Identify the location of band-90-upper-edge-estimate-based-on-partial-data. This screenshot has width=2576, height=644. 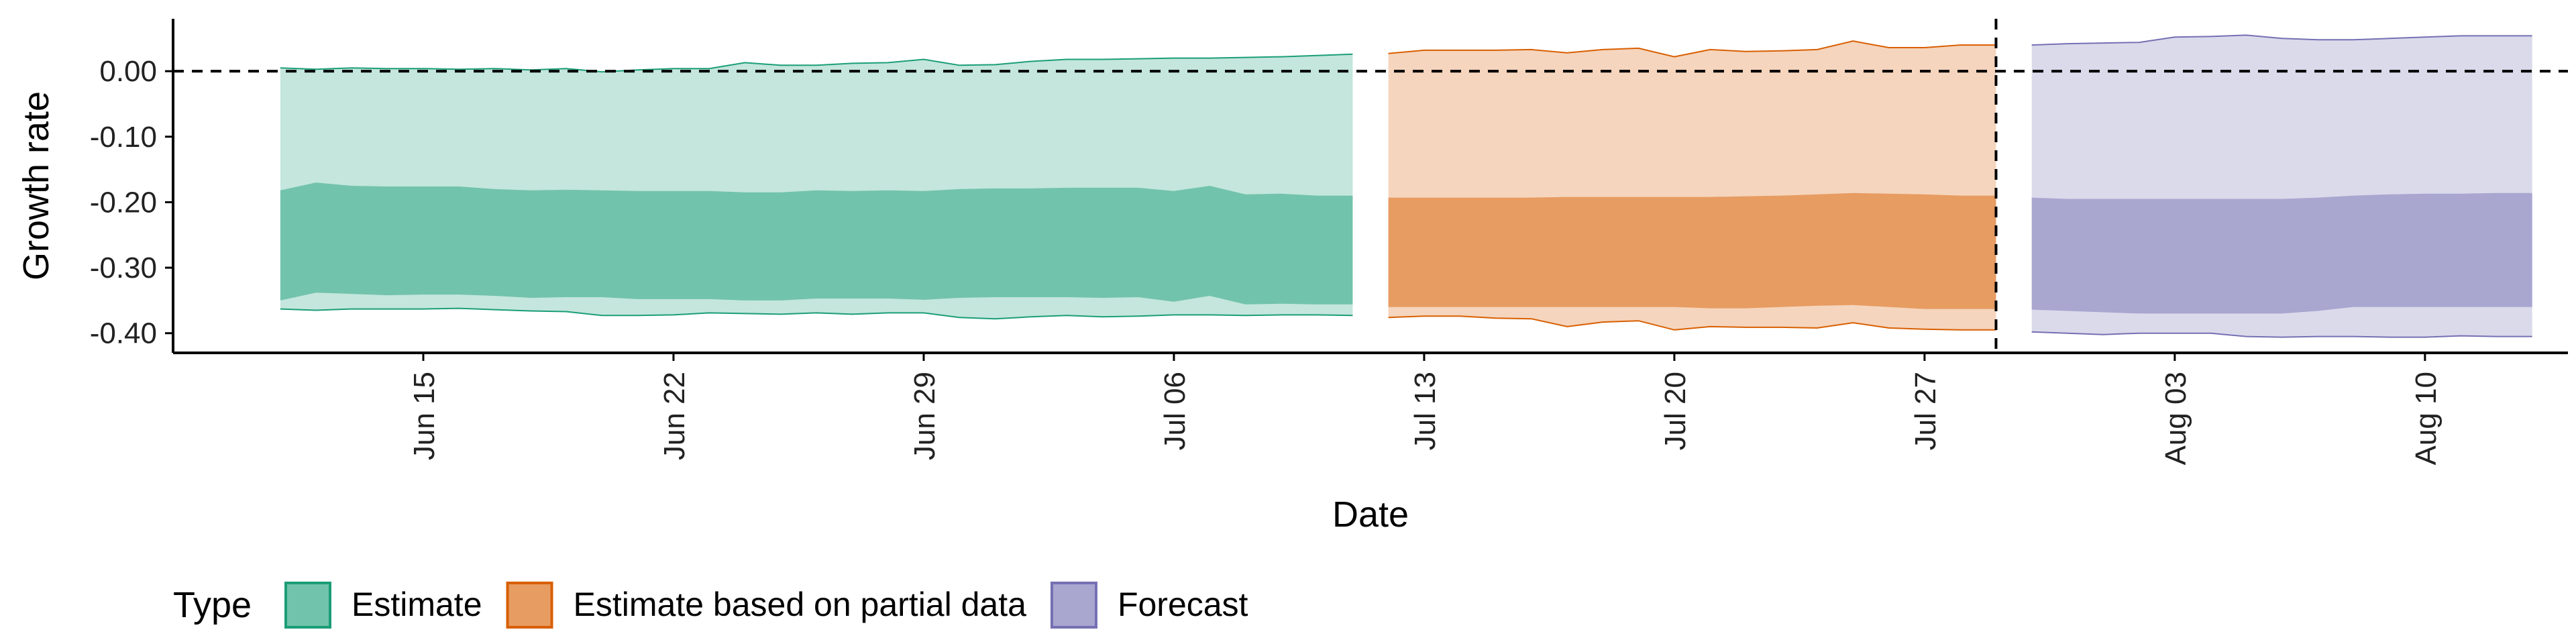
(1692, 49).